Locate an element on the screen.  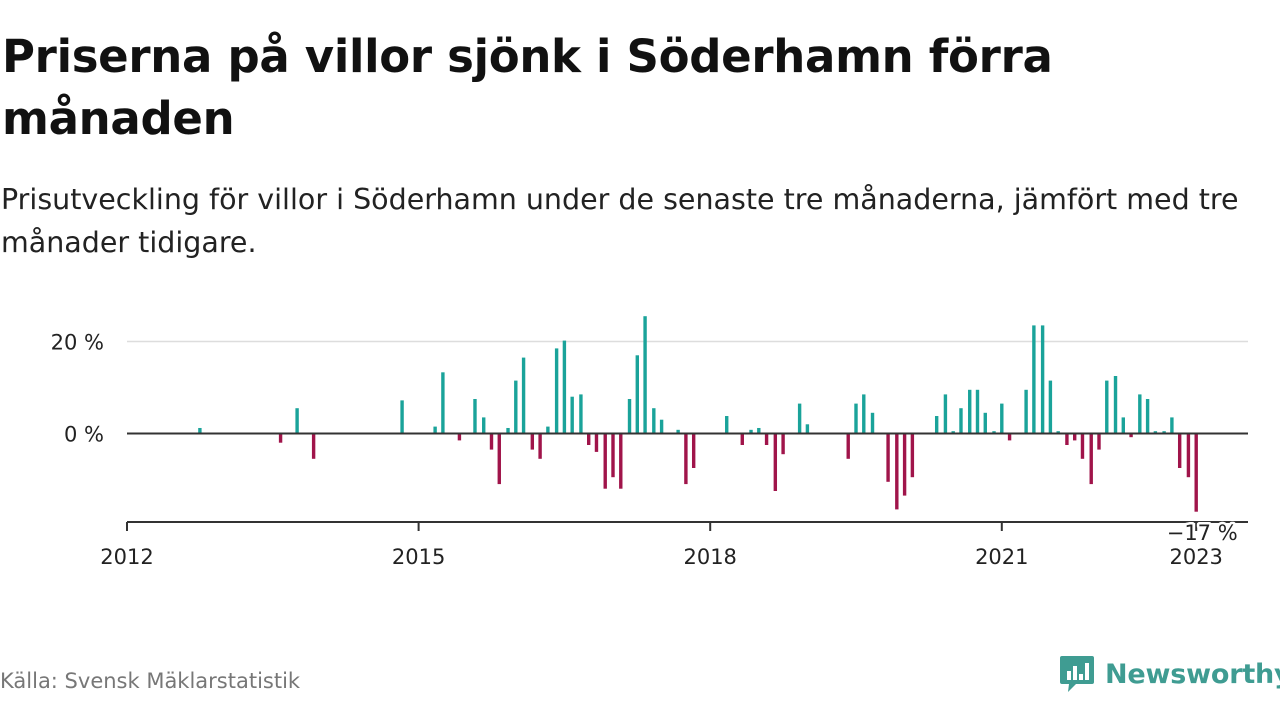
last-value-annotation-halo: −17 % is located at coordinates (1202, 533).